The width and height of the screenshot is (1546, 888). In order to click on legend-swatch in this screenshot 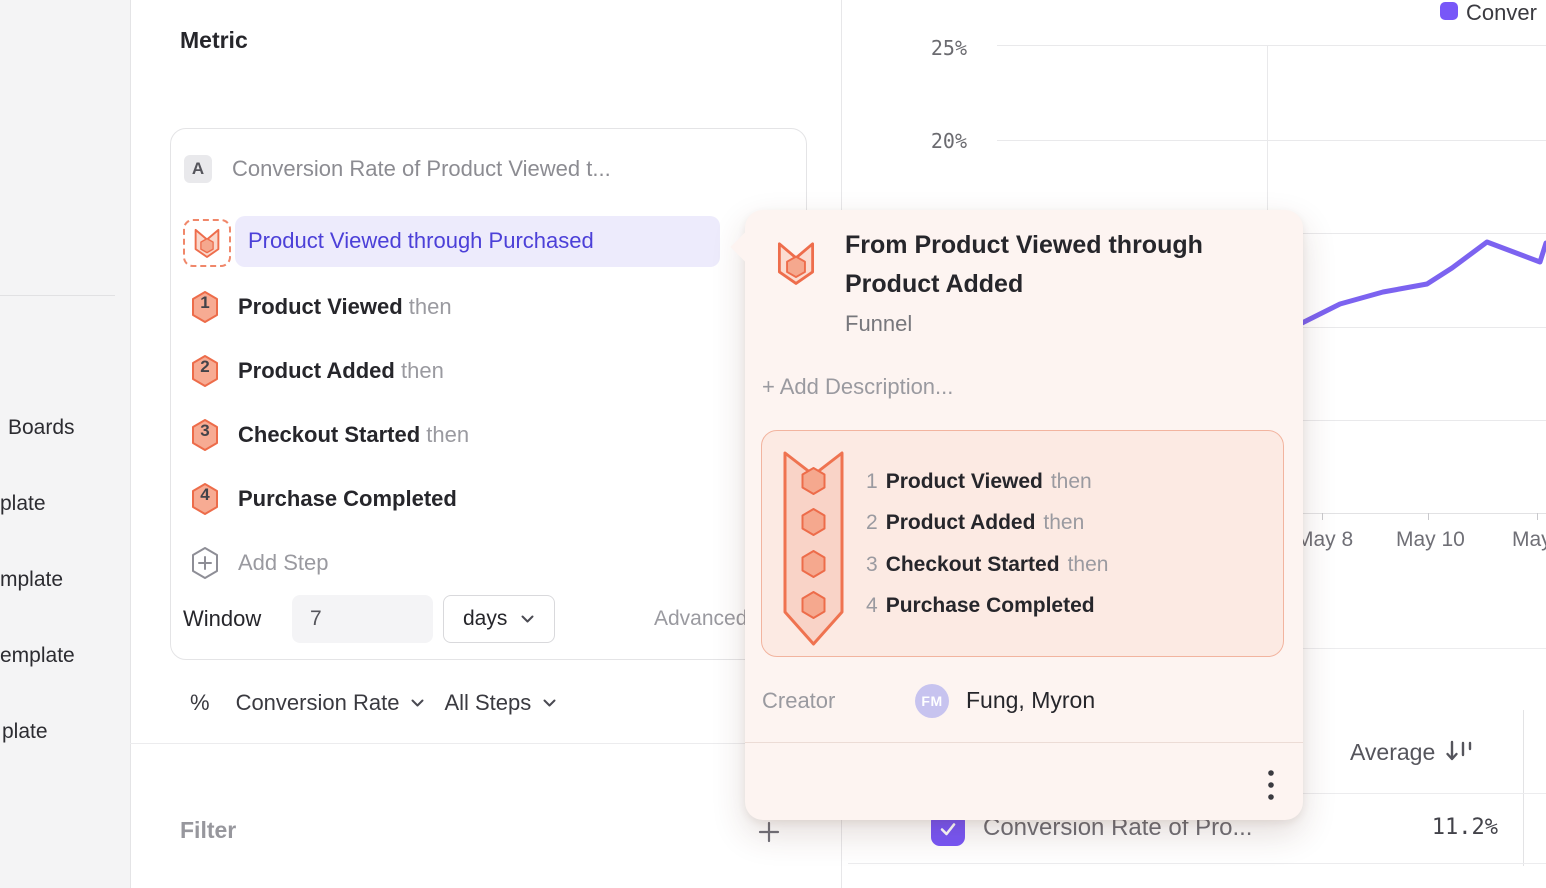, I will do `click(1449, 11)`.